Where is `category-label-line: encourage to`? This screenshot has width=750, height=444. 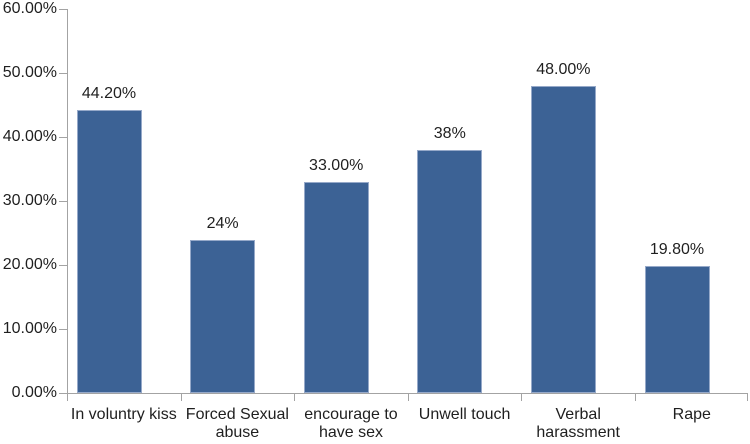
category-label-line: encourage to is located at coordinates (351, 414).